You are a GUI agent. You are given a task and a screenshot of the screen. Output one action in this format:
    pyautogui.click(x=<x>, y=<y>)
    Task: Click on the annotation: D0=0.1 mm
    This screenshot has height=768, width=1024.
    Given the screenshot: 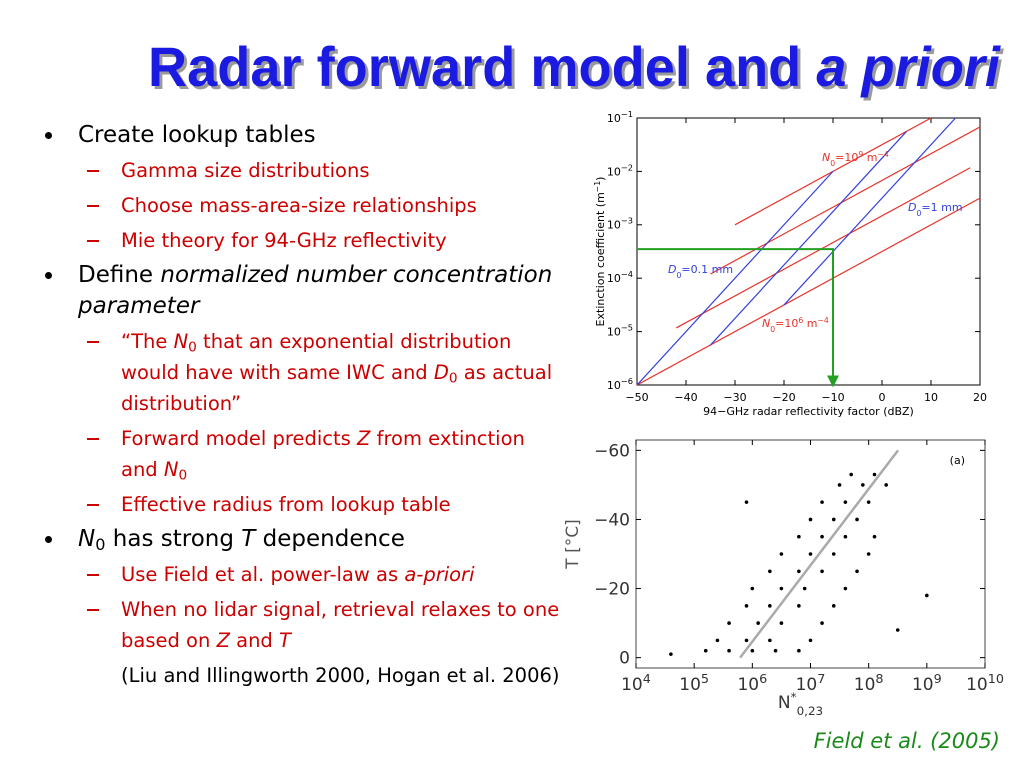 What is the action you would take?
    pyautogui.click(x=700, y=271)
    